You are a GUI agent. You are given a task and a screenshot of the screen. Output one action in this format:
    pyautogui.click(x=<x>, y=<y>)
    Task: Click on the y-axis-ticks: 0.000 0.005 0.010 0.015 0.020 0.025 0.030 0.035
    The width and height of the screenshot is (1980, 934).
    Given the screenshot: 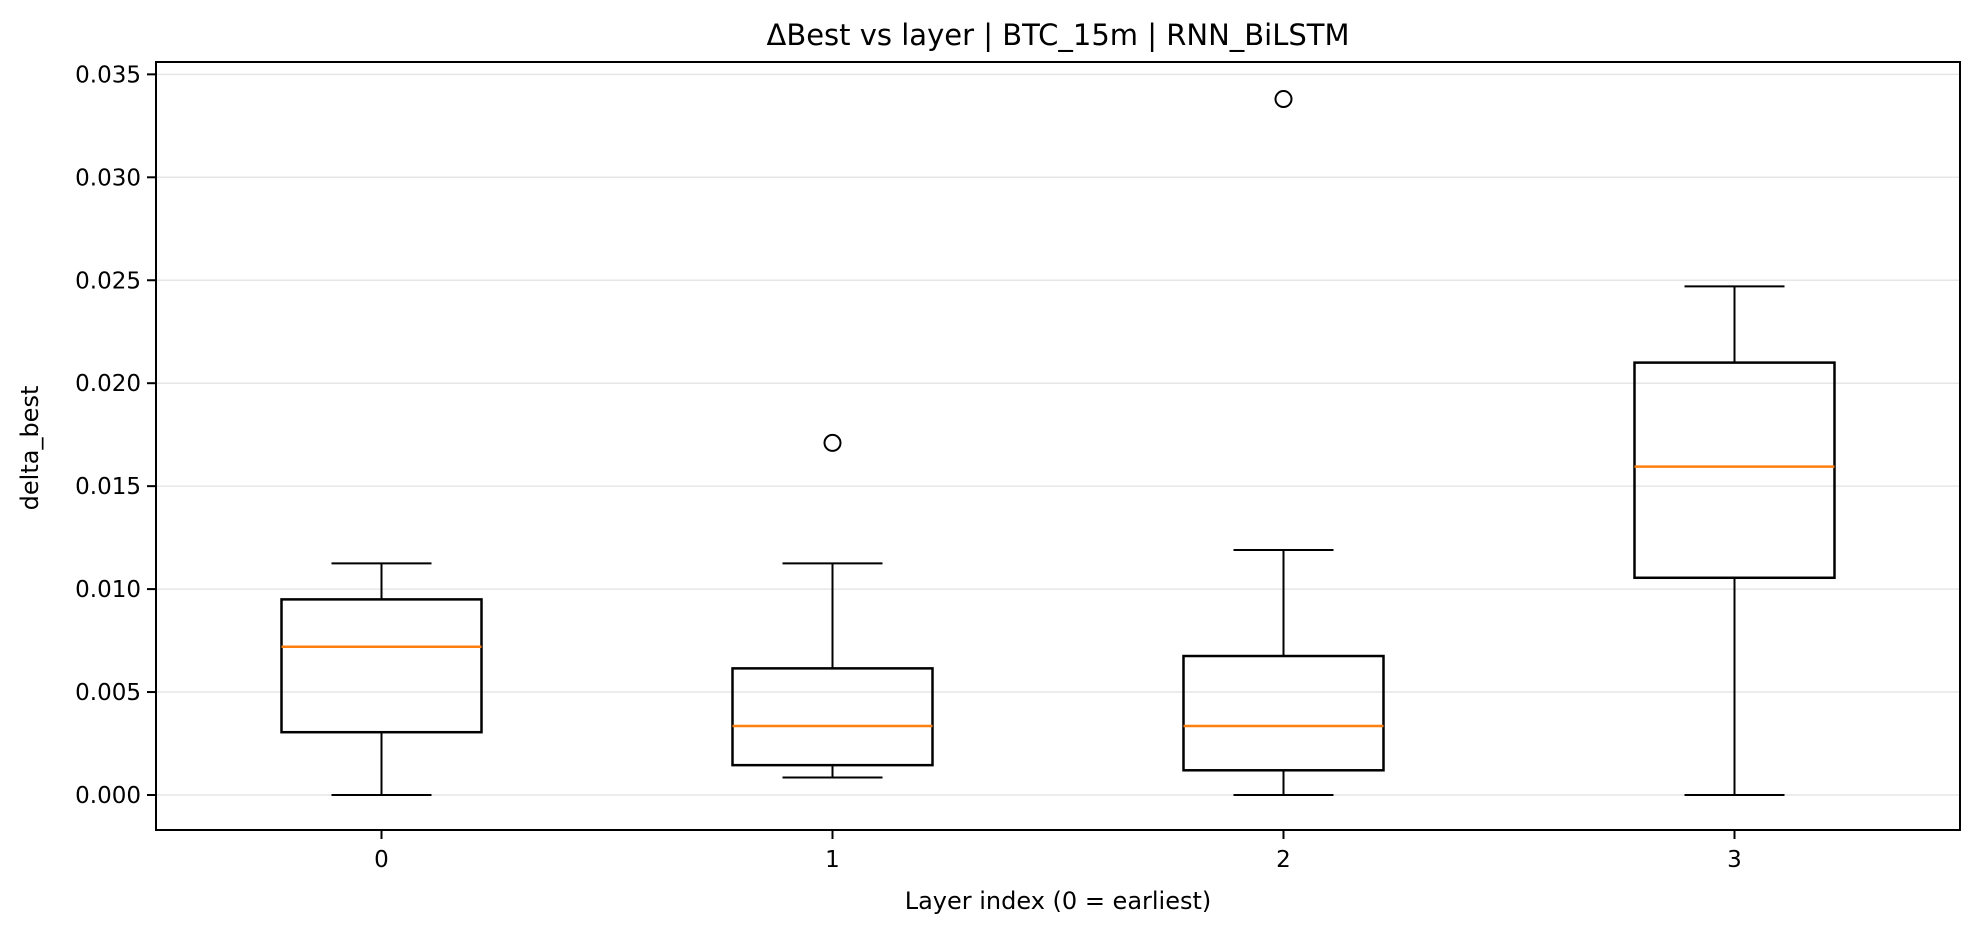 What is the action you would take?
    pyautogui.click(x=115, y=435)
    